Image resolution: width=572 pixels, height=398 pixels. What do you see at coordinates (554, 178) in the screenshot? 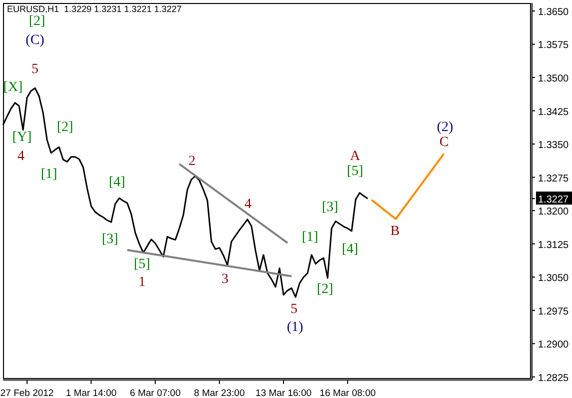
I see `y-tick-label: 1.3275` at bounding box center [554, 178].